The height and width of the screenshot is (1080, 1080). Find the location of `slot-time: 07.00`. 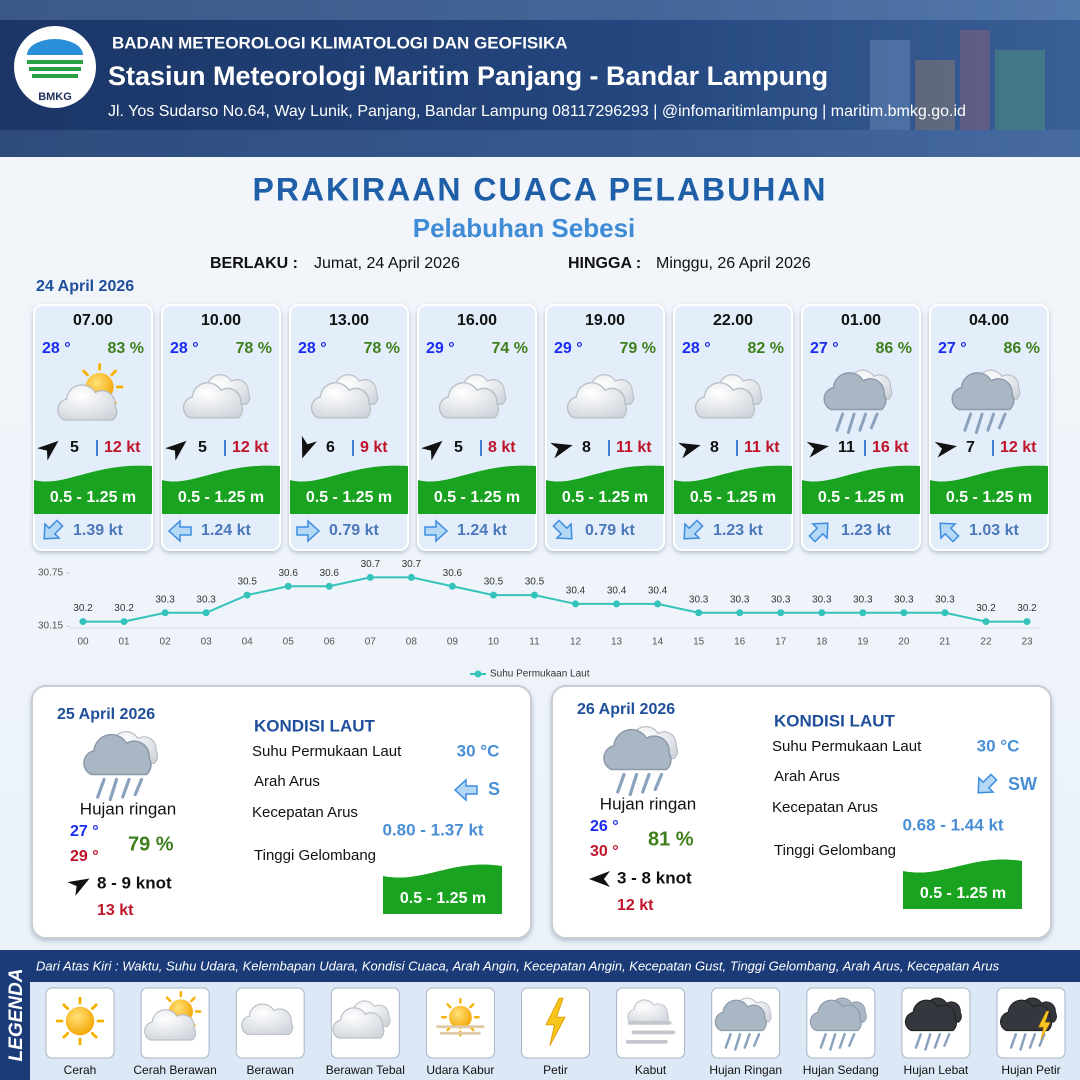

slot-time: 07.00 is located at coordinates (93, 320).